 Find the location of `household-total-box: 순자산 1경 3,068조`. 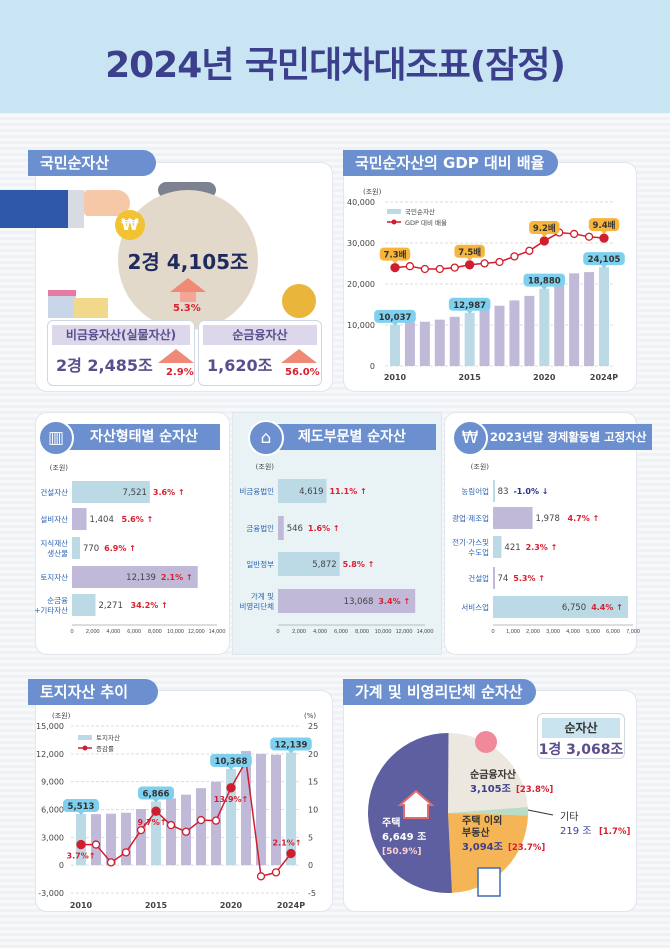

household-total-box: 순자산 1경 3,068조 is located at coordinates (581, 736).